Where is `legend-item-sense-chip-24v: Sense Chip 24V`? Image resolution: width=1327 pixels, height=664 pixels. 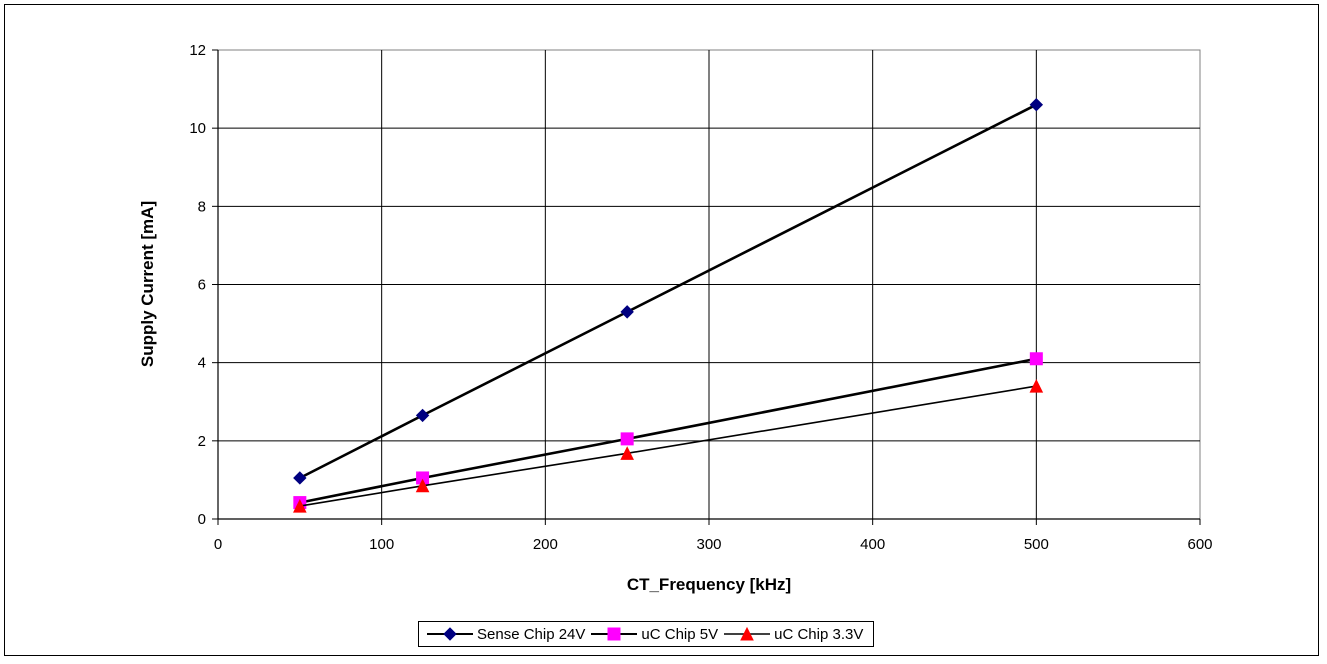
legend-item-sense-chip-24v: Sense Chip 24V is located at coordinates (505, 634).